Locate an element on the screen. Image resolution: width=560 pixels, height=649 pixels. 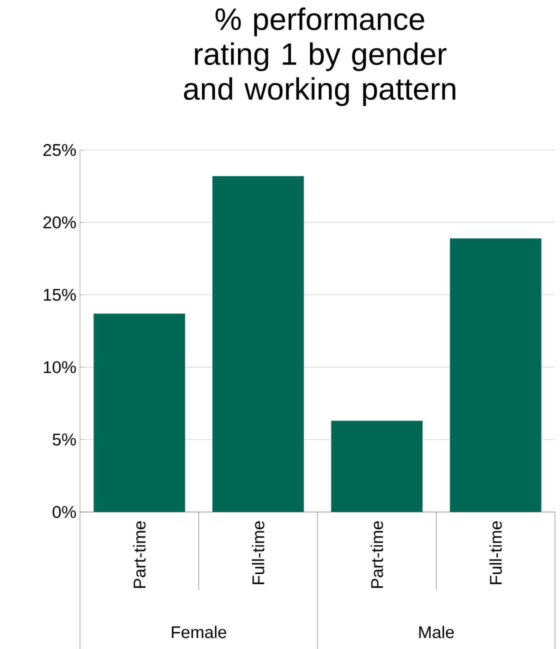
y-tick-label: 15% is located at coordinates (60, 294).